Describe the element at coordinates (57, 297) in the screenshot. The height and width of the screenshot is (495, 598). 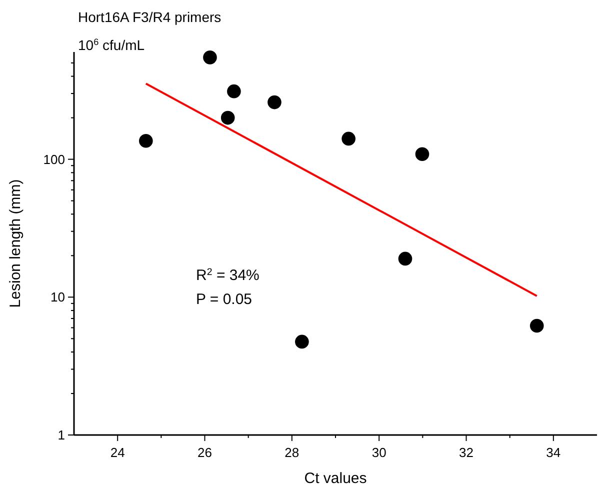
I see `y-tick-label: 10` at that location.